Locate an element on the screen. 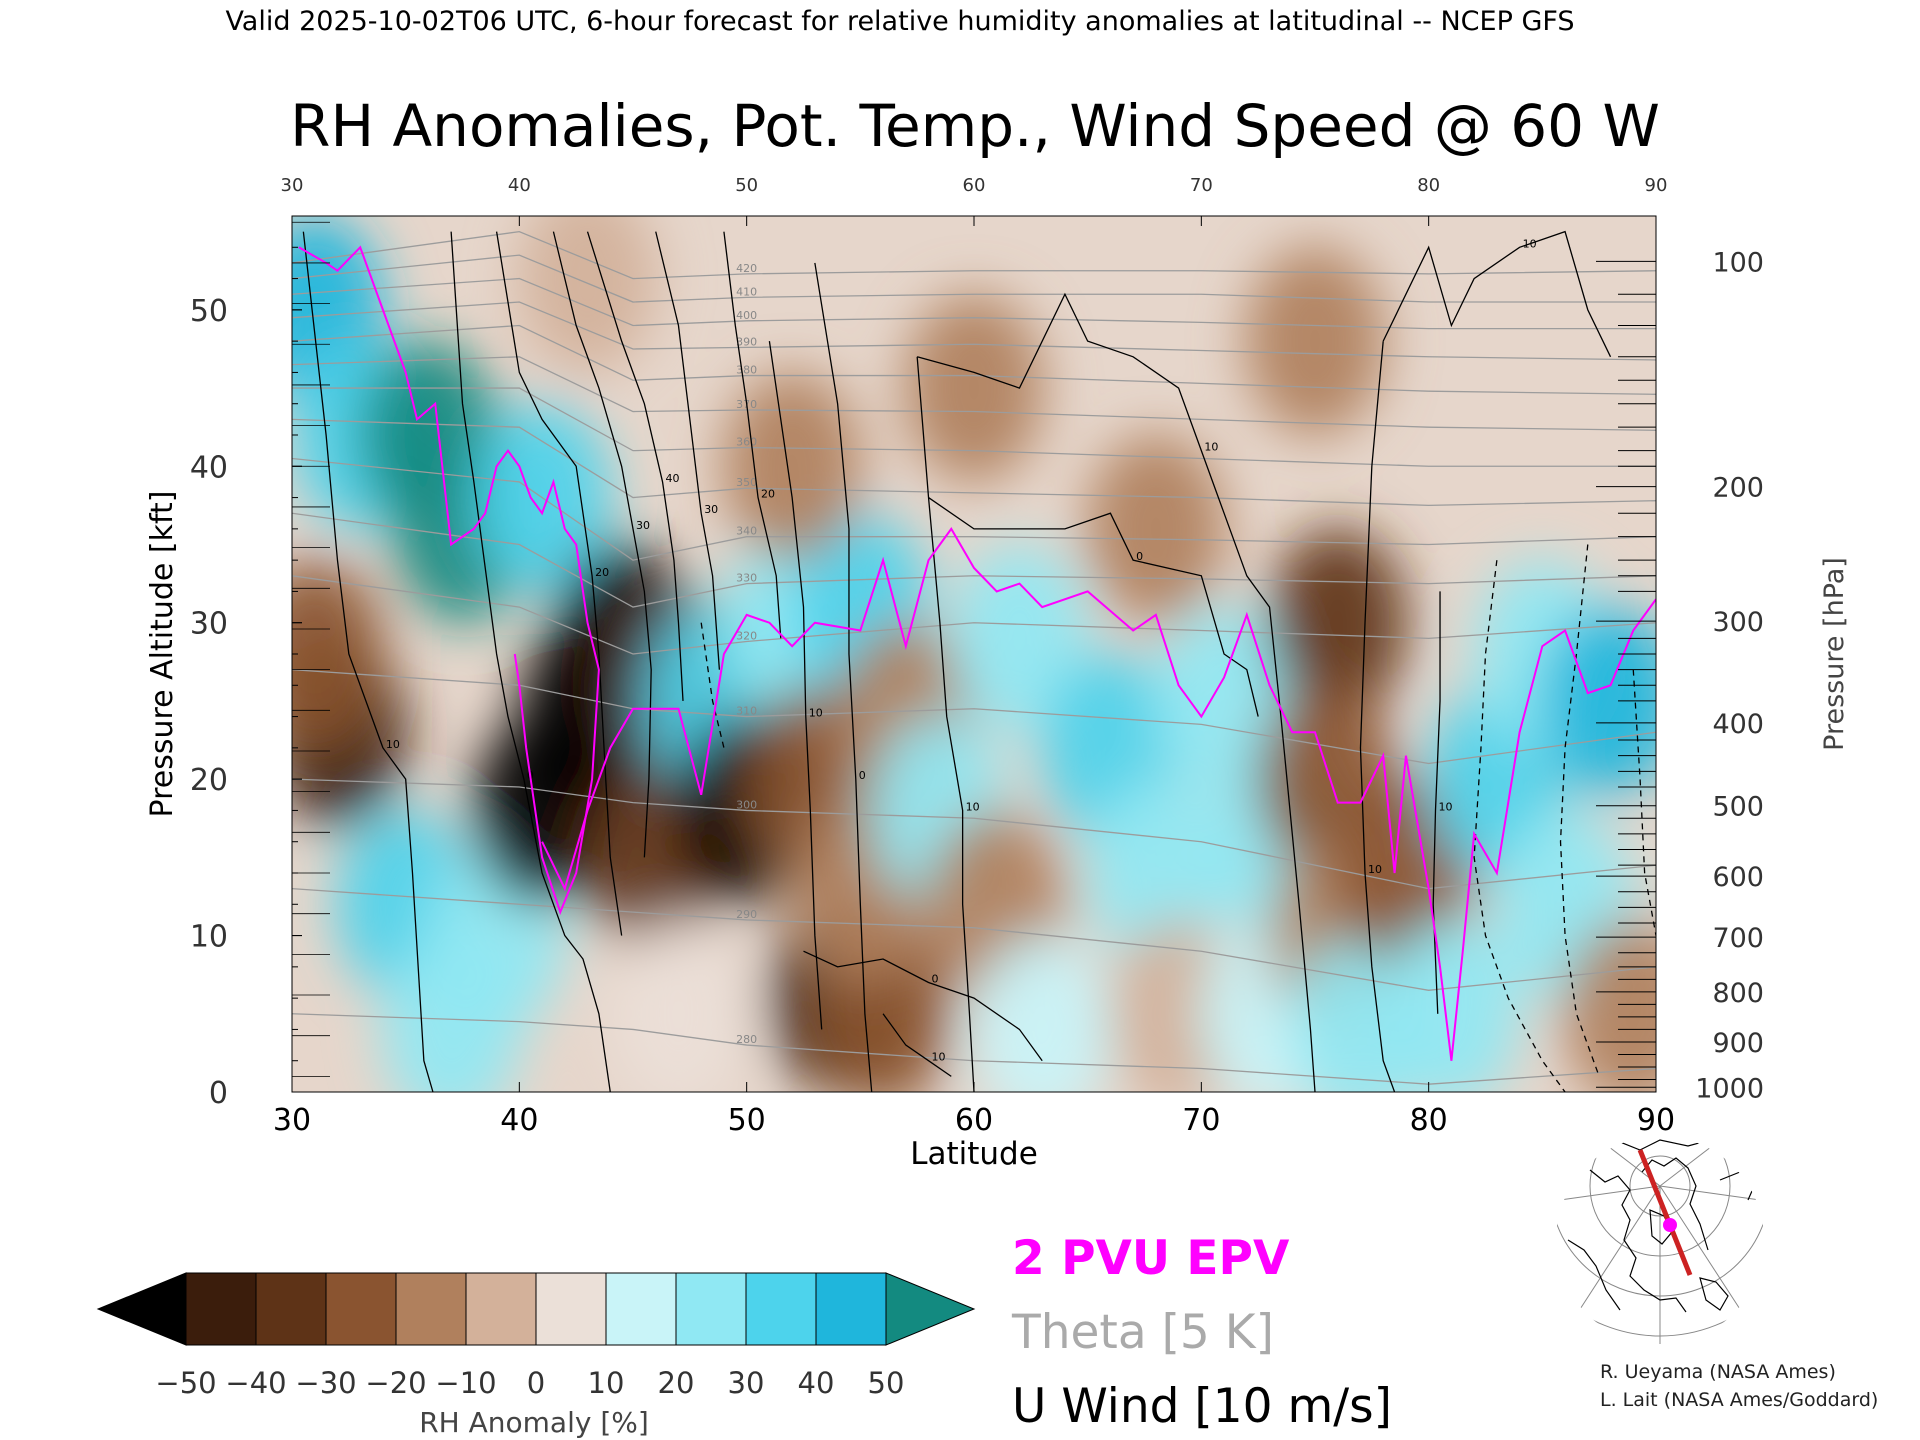 This screenshot has height=1440, width=1920. credit-line-1: R. Ueyama (NASA Ames) is located at coordinates (1718, 1372).